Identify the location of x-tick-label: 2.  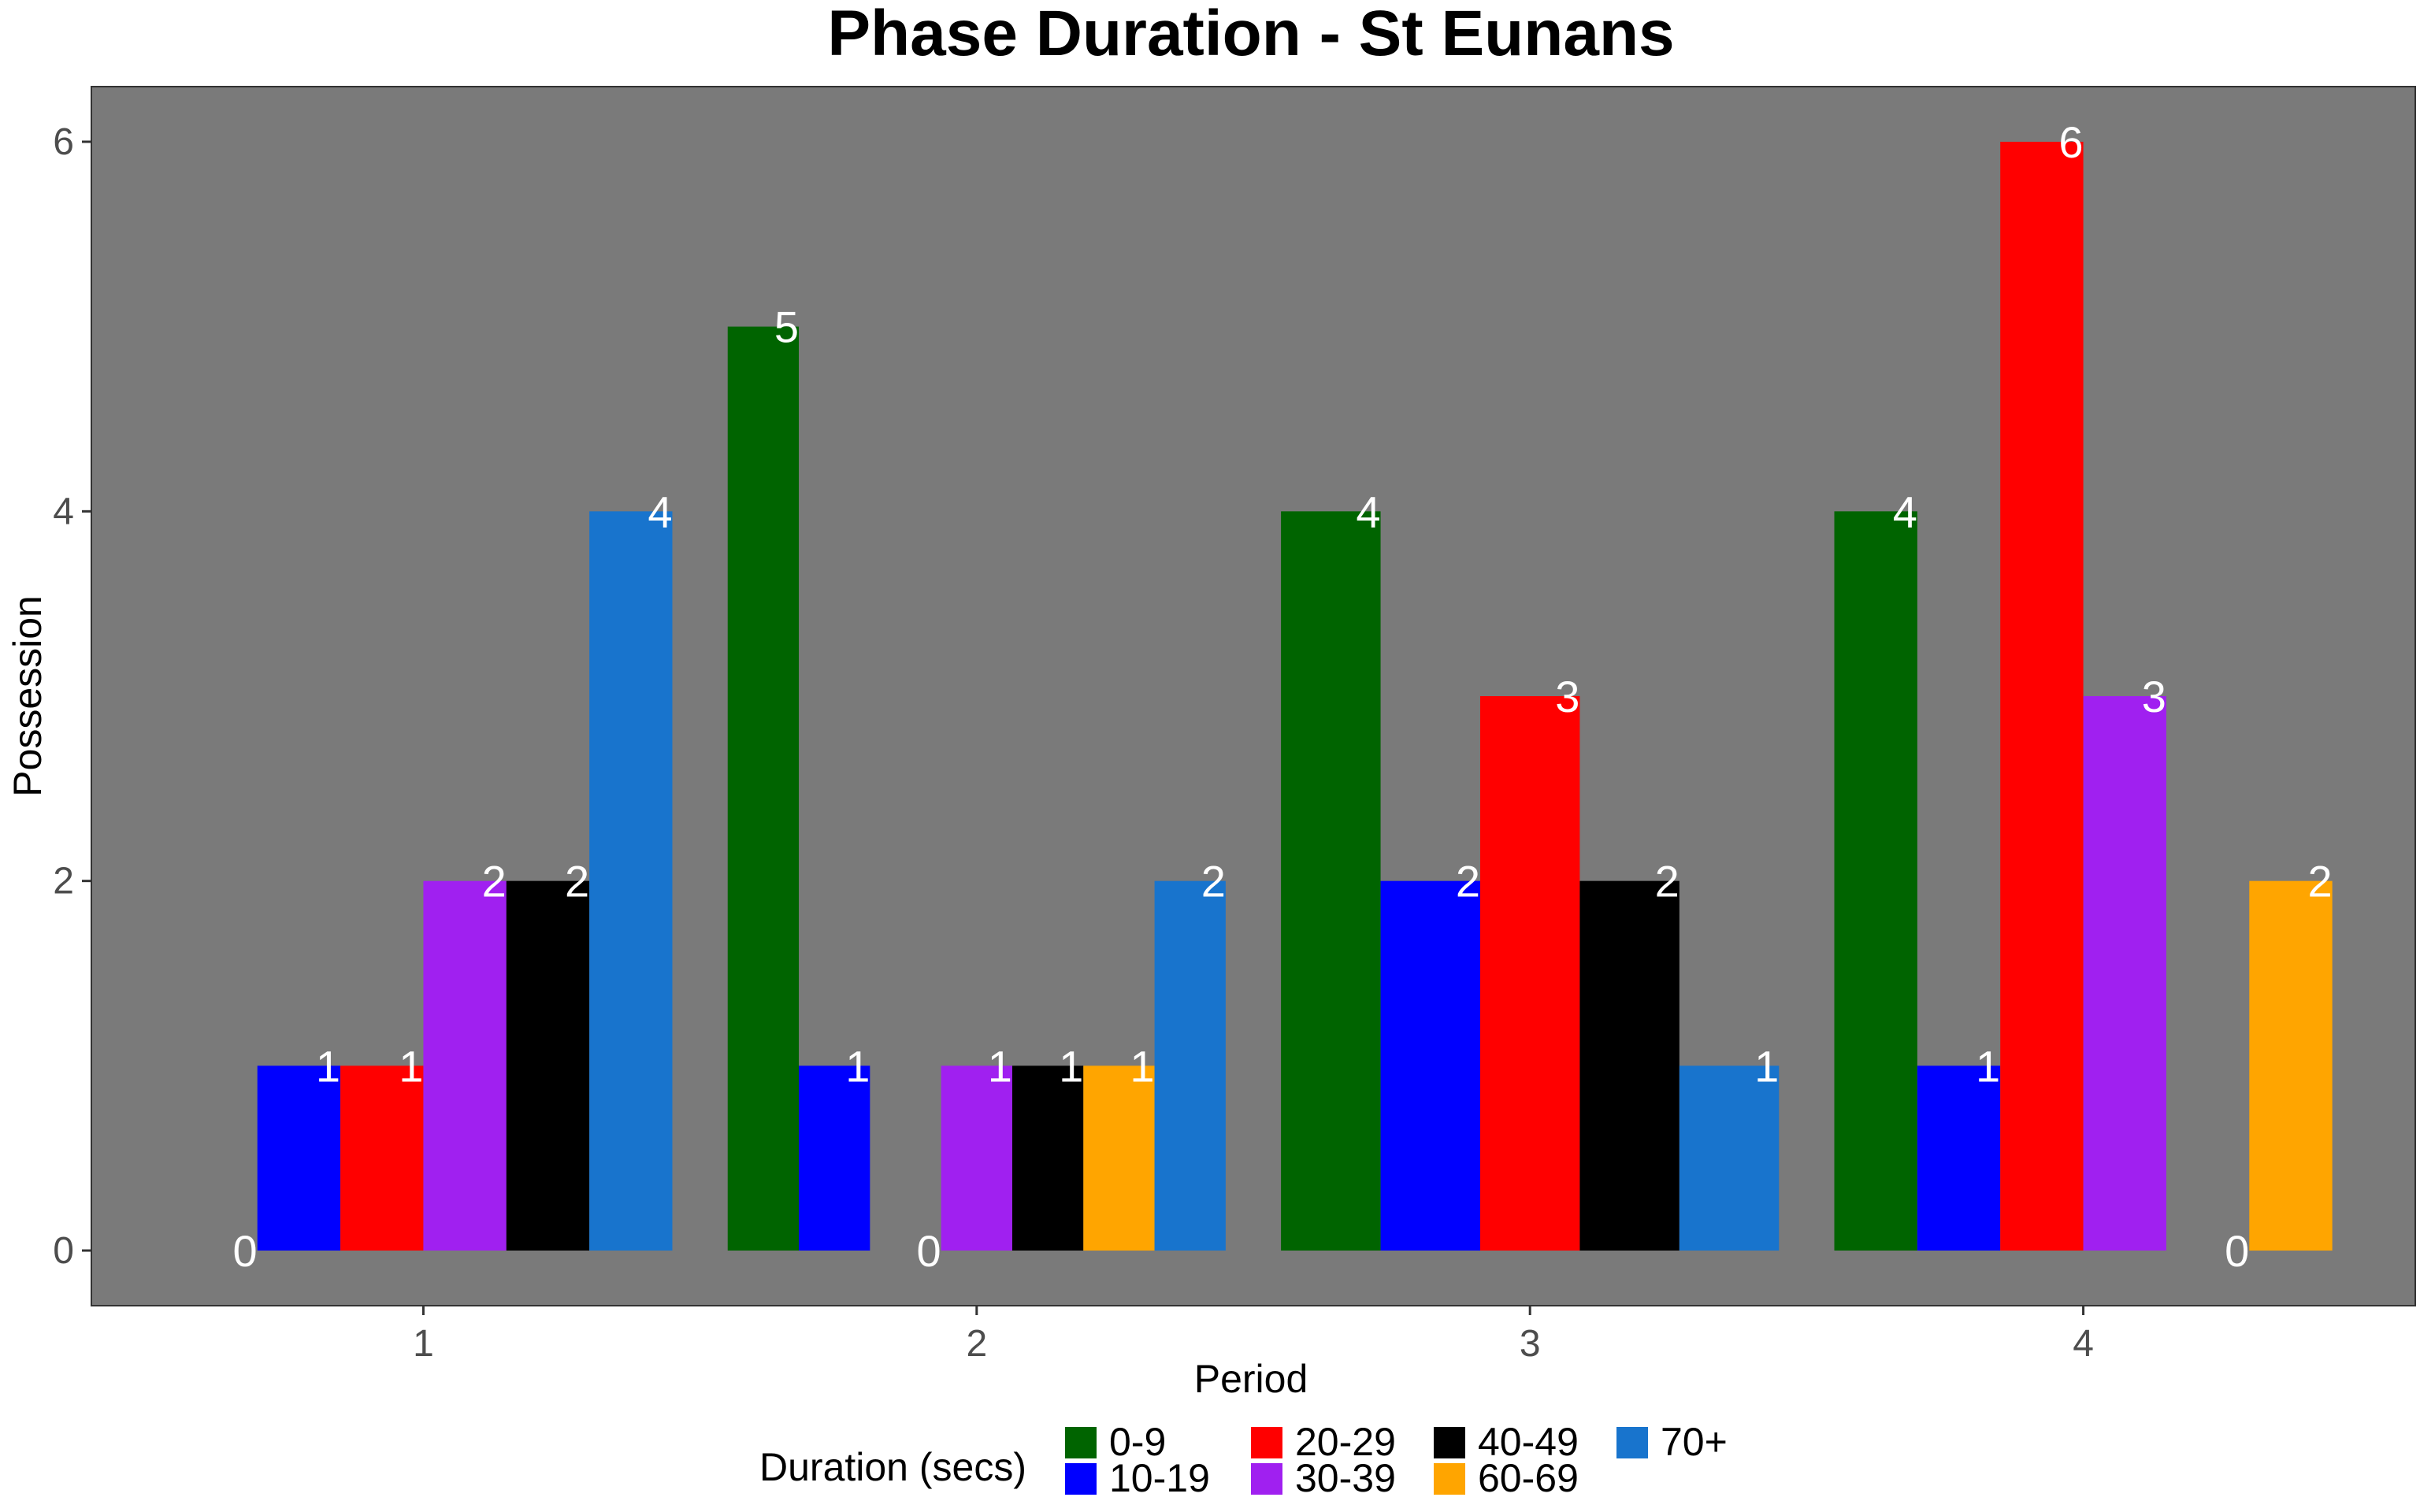
(976, 1344).